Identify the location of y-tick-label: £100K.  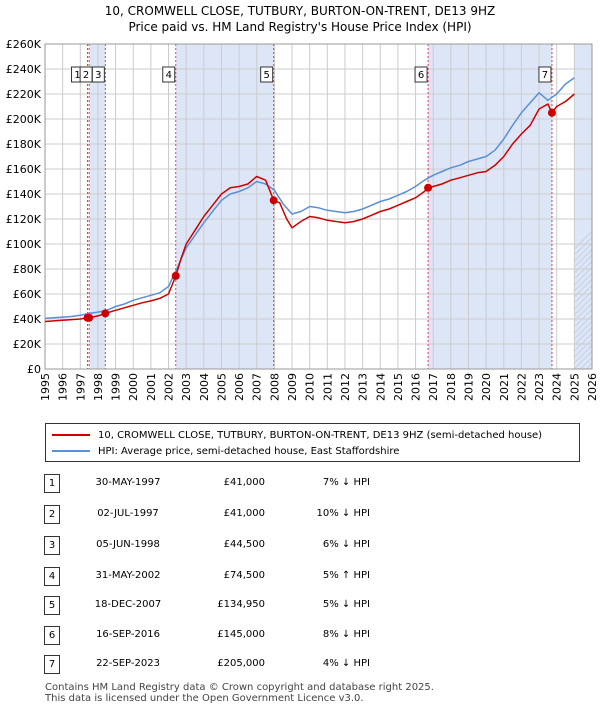
(24, 244).